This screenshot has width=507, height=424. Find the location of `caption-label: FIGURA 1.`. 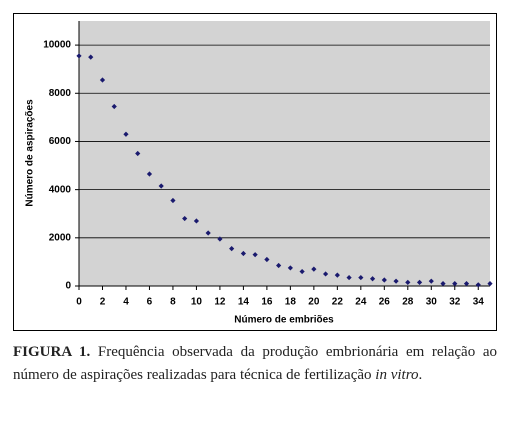

caption-label: FIGURA 1. is located at coordinates (52, 352).